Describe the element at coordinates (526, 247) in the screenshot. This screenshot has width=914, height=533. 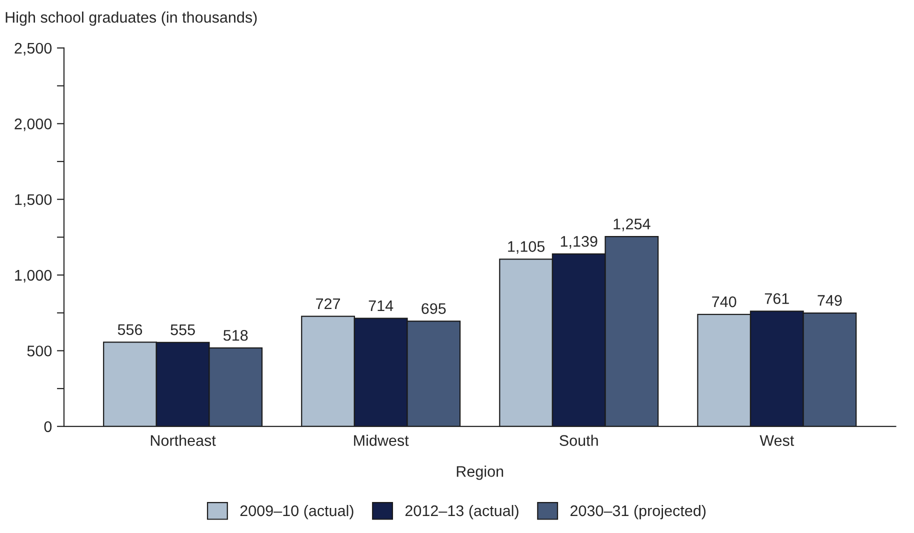
I see `data-label: 1,105` at that location.